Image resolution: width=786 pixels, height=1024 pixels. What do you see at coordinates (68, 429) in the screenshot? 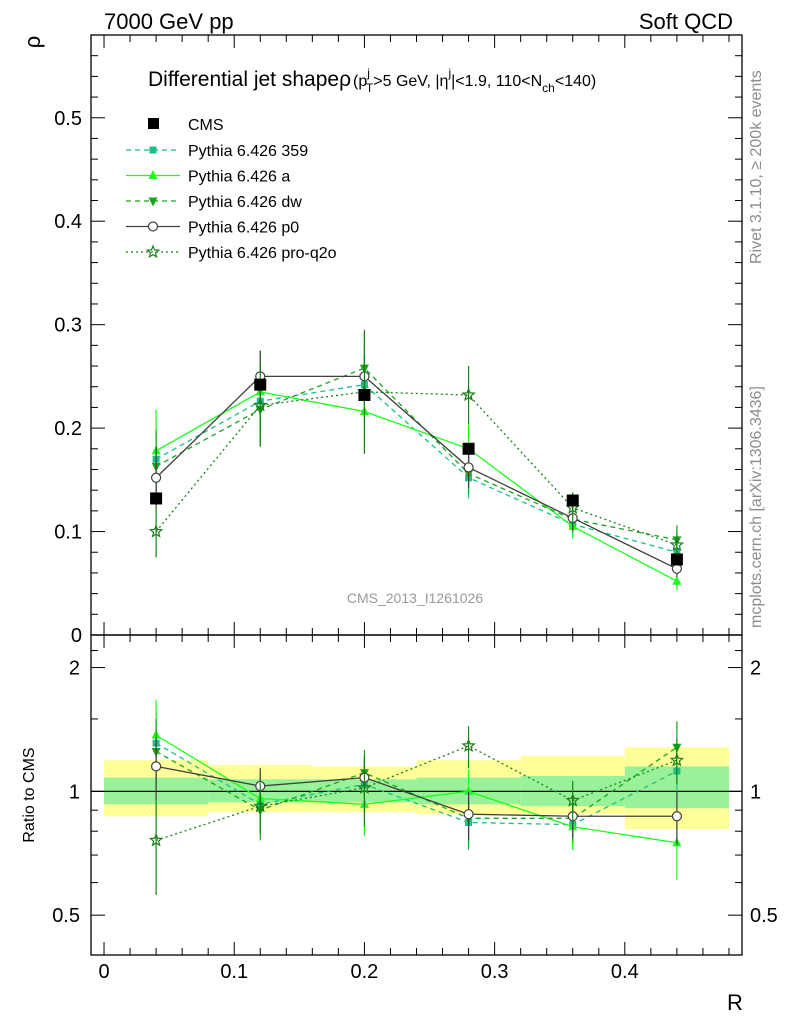
I see `y-tick-label: 0.2` at bounding box center [68, 429].